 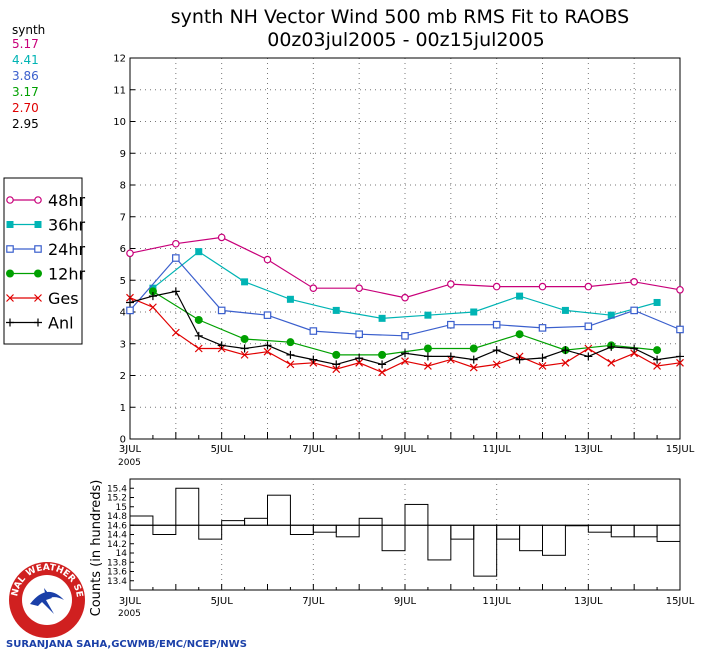 I want to click on y-tick-label: 14.4, so click(x=117, y=536).